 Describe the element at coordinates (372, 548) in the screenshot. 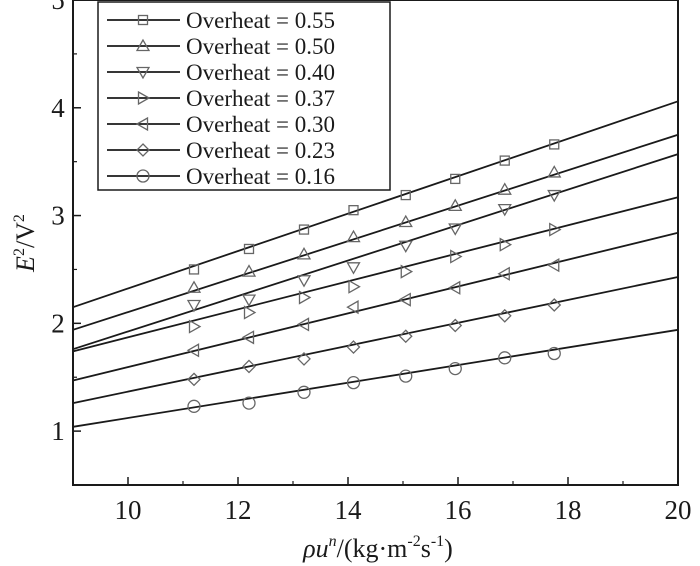

I see `x-axis-title-mid: /(kg·m` at that location.